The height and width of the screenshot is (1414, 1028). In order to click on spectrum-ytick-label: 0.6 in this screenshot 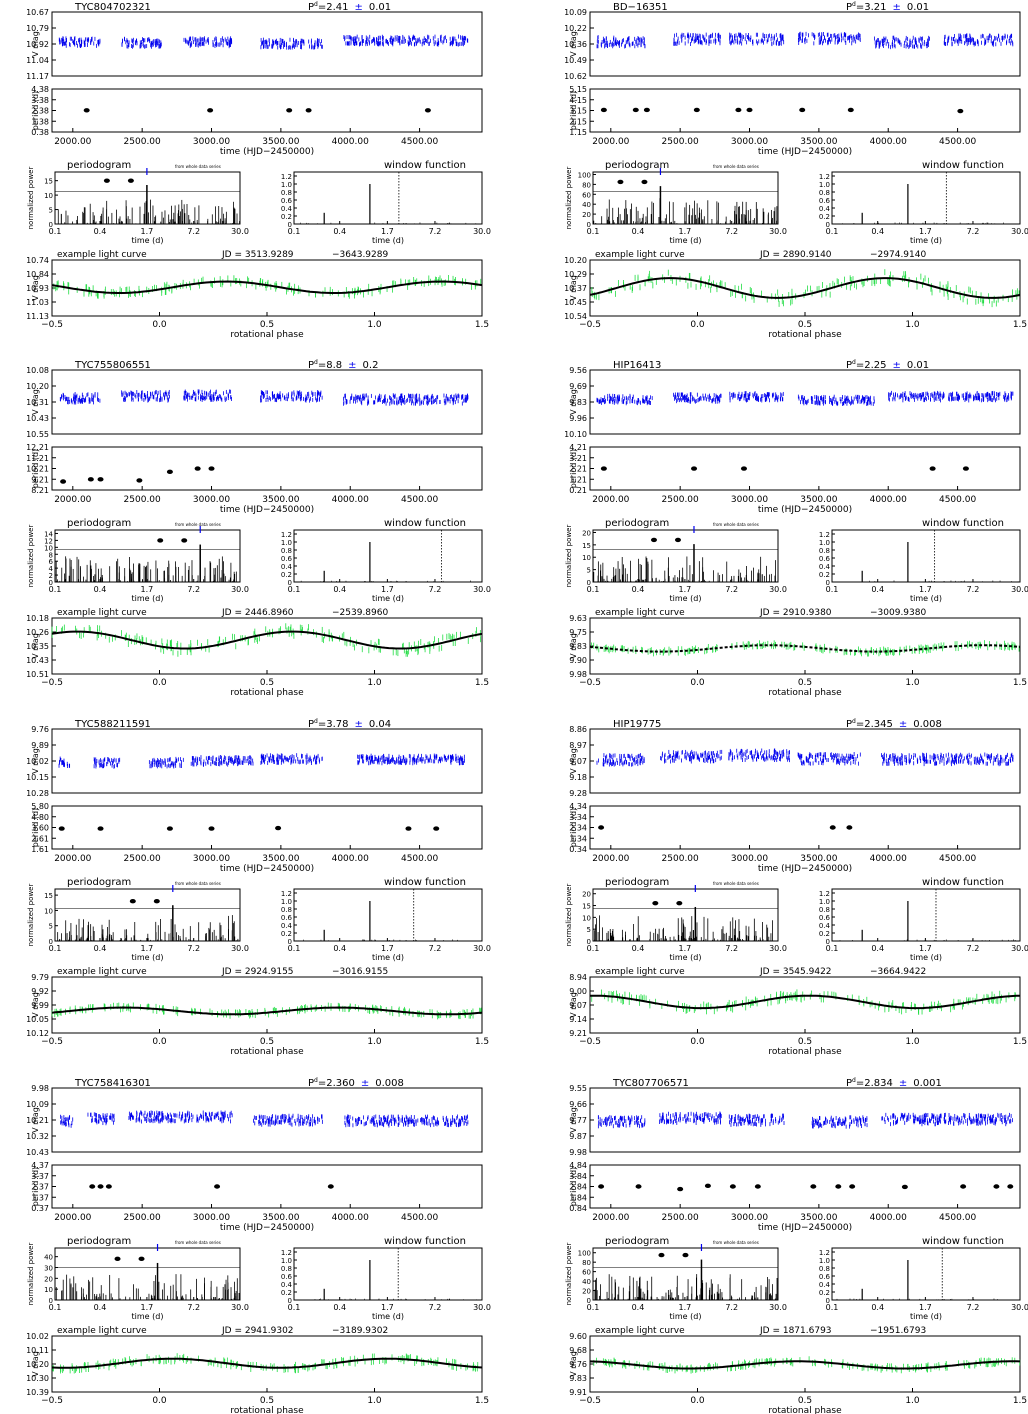, I will do `click(825, 559)`.